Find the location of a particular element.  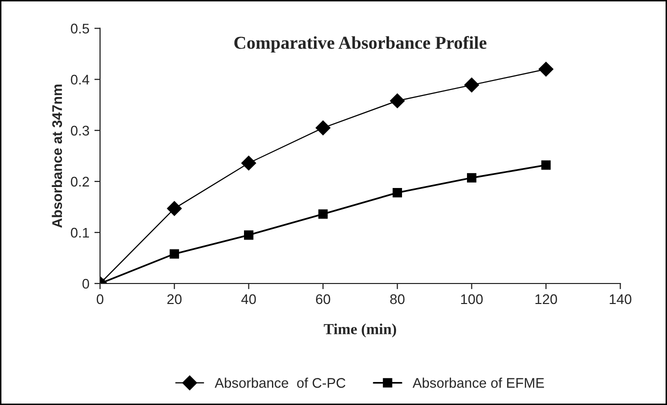

x-tick-label: 40 is located at coordinates (248, 299).